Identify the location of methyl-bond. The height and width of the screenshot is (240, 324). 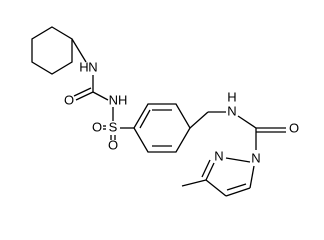
(194, 183).